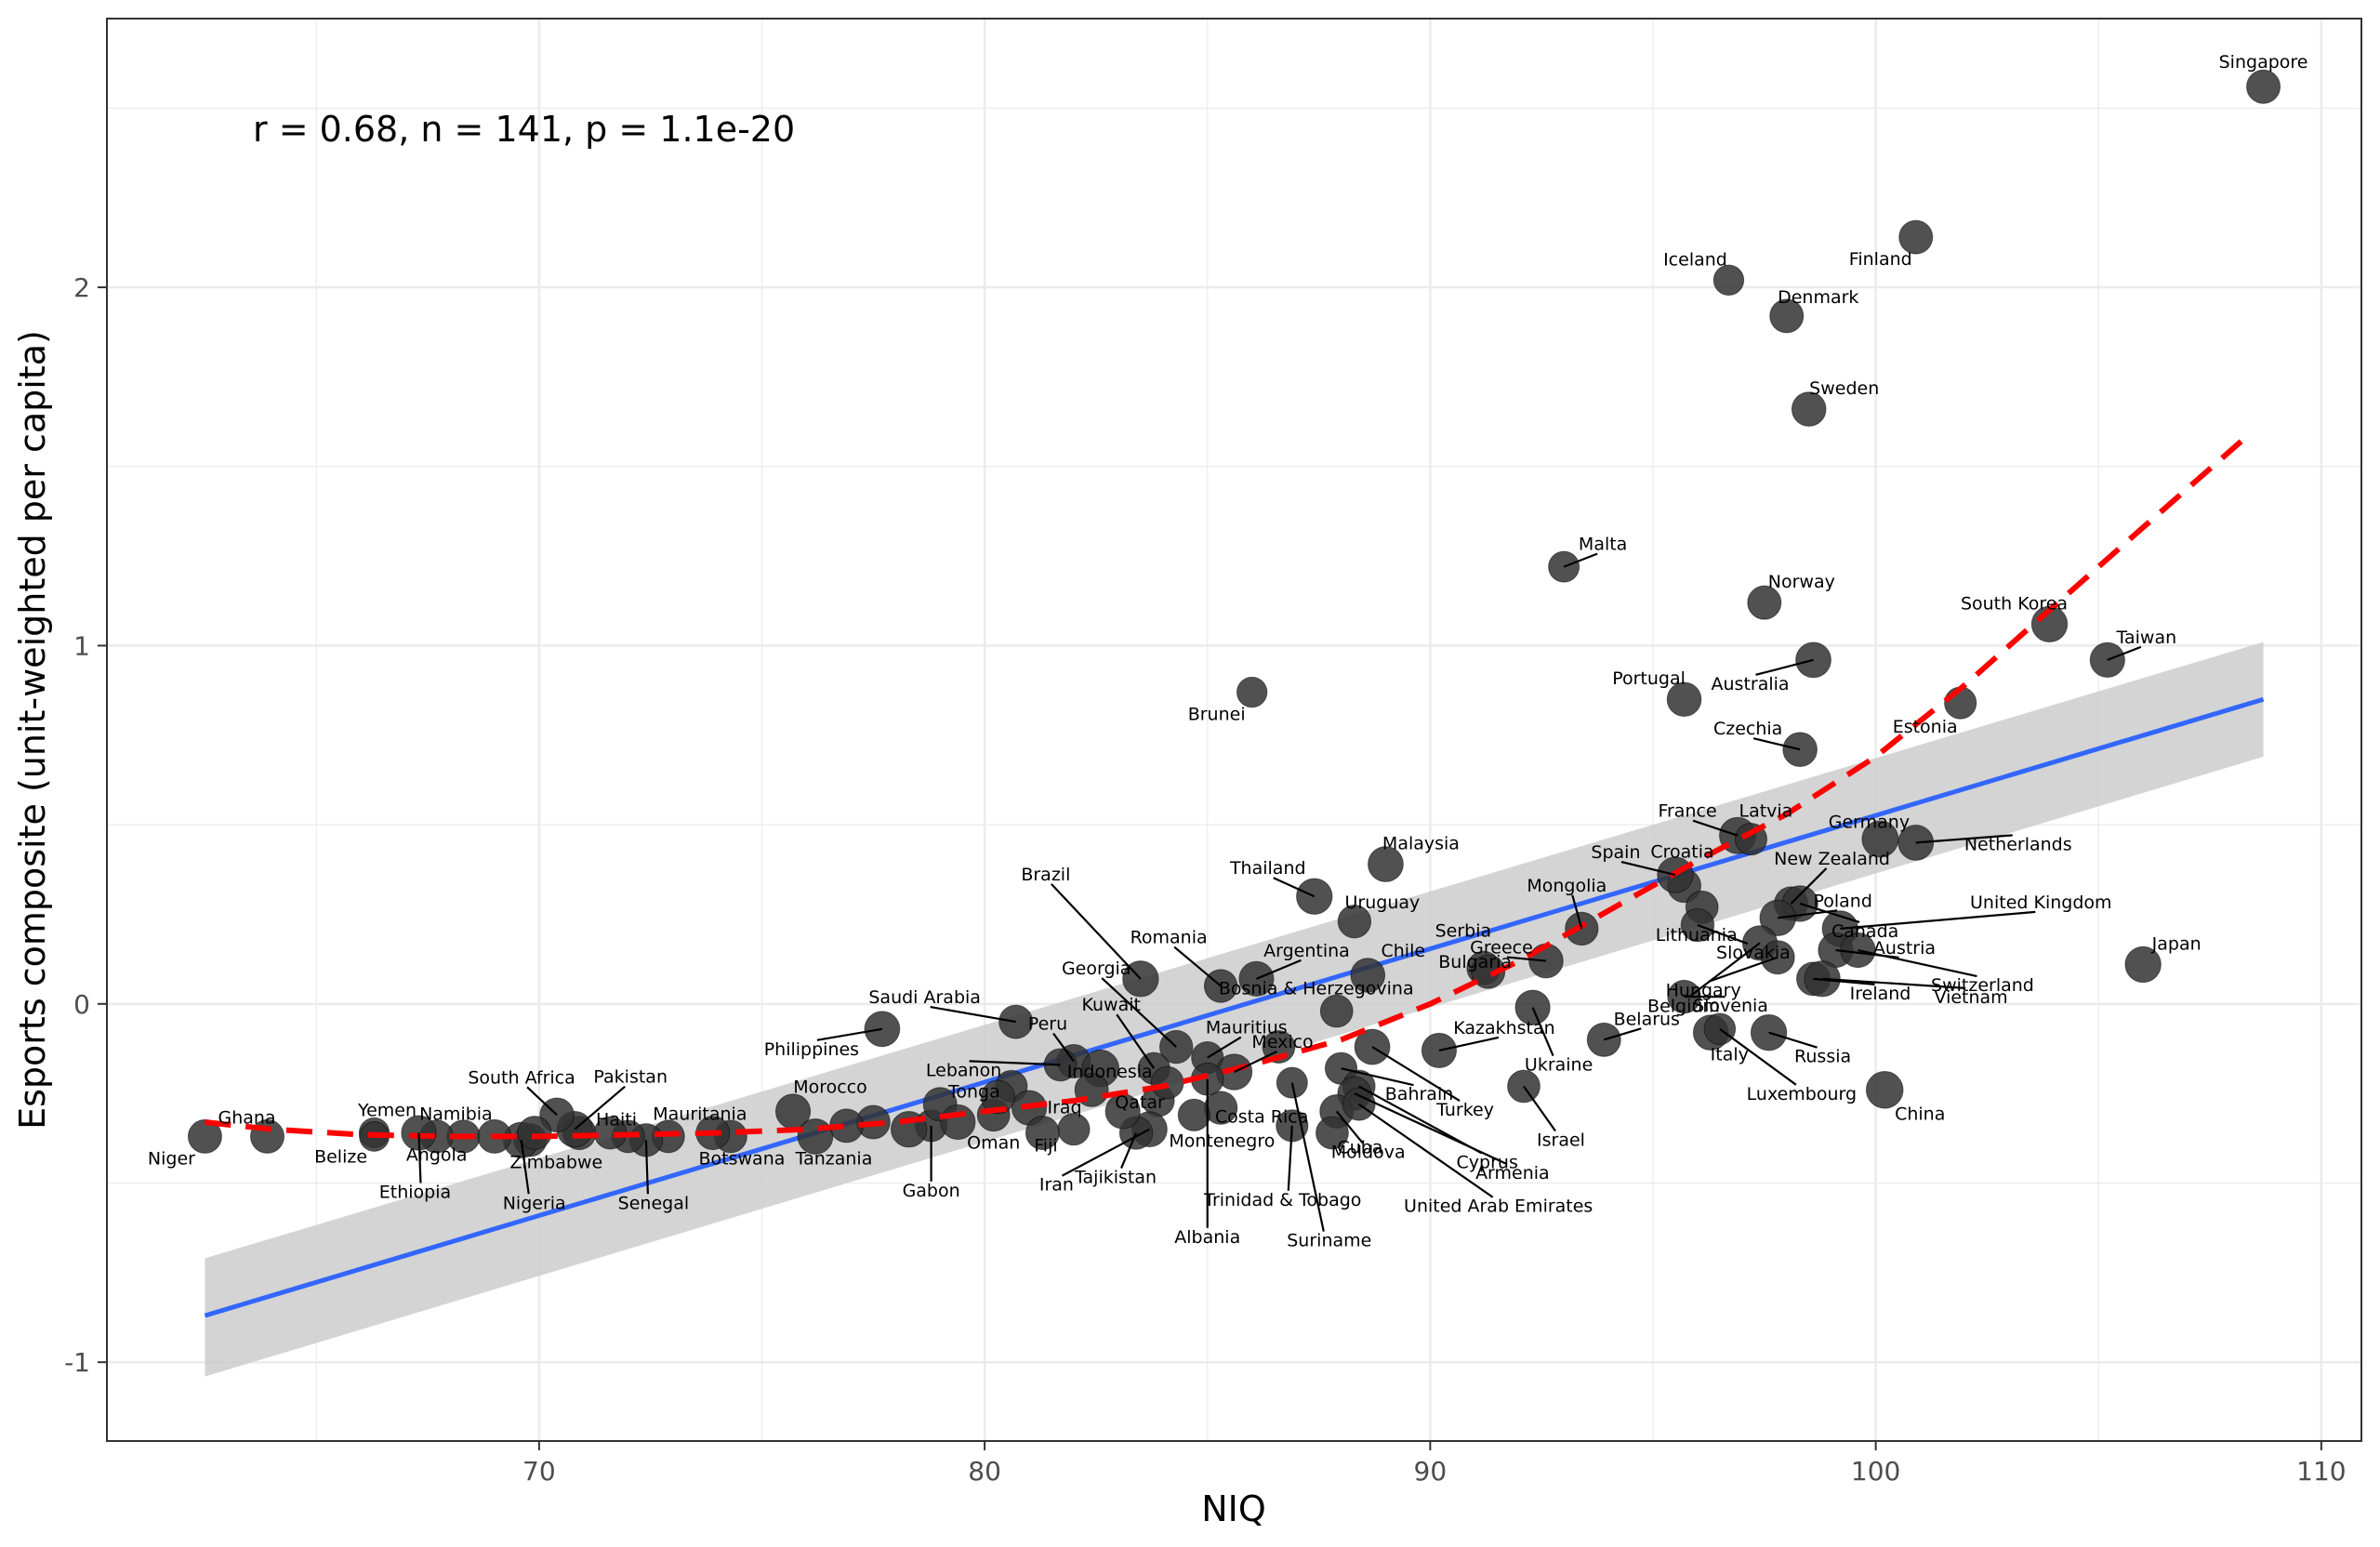 This screenshot has width=2380, height=1547. Describe the element at coordinates (246, 1117) in the screenshot. I see `point-label: Ghana` at that location.